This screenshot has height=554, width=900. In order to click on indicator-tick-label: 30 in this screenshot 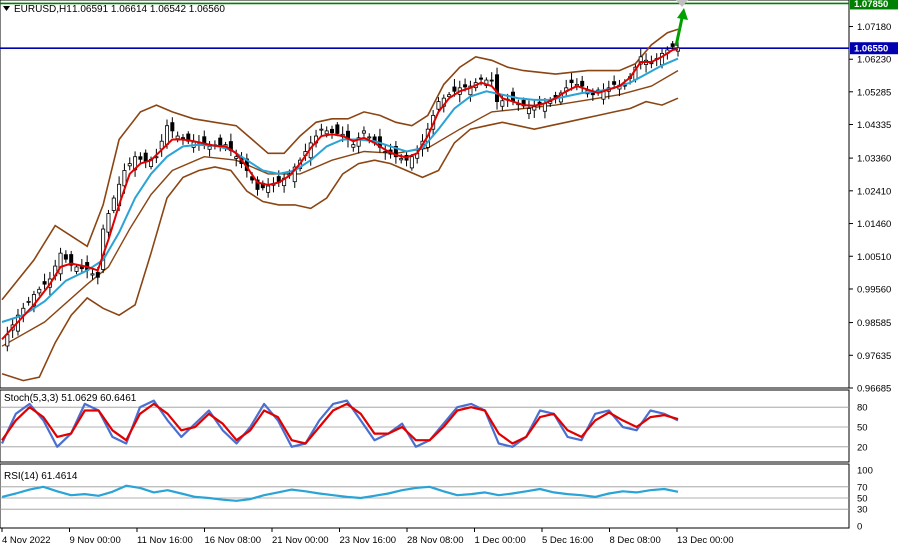, I will do `click(862, 510)`.